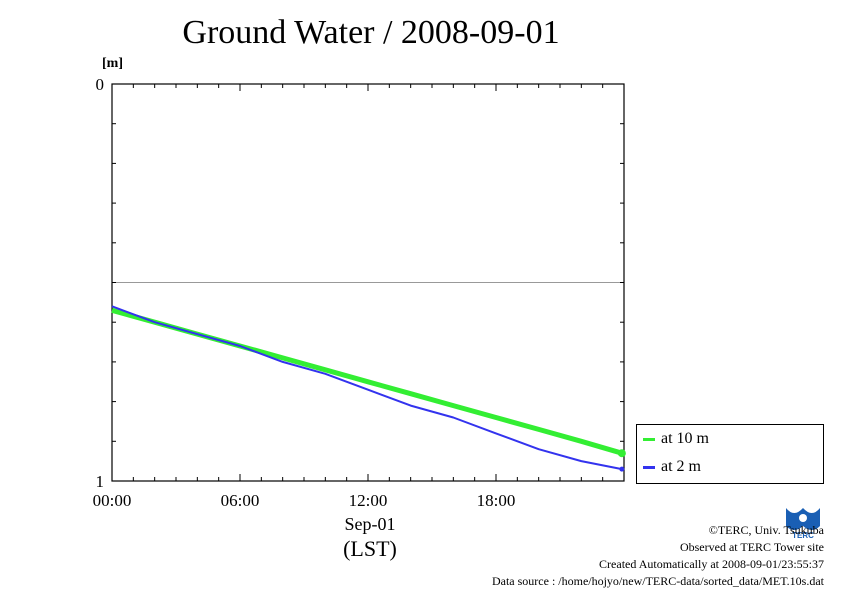 The height and width of the screenshot is (595, 842). I want to click on y-tick-label: 1, so click(100, 481).